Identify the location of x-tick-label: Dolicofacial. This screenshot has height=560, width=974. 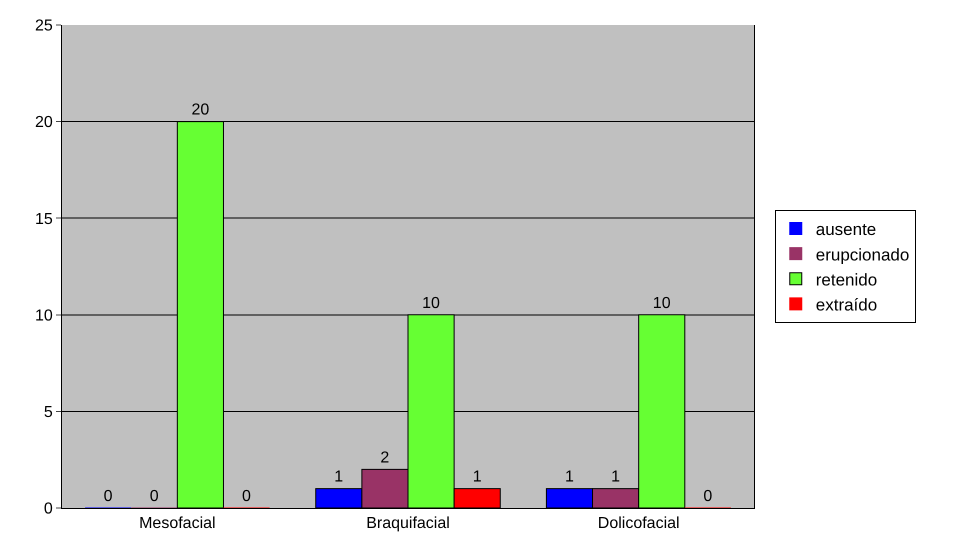
(639, 523).